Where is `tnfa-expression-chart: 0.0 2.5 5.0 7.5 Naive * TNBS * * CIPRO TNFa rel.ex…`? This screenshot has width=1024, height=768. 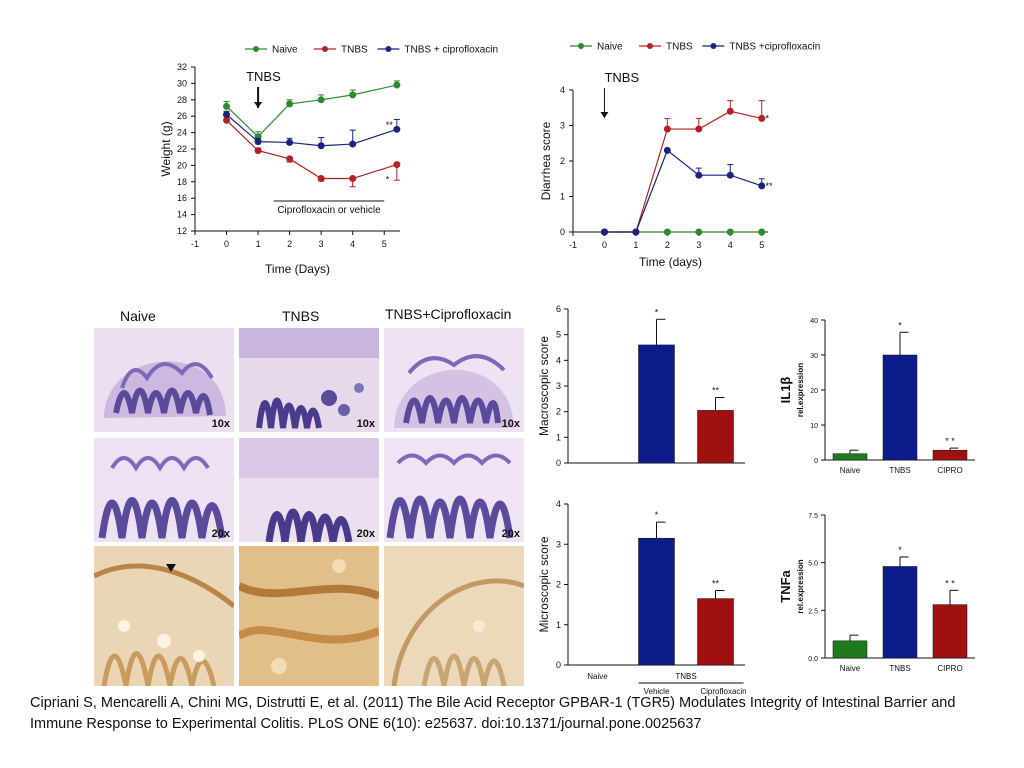 tnfa-expression-chart: 0.0 2.5 5.0 7.5 Naive * TNBS * * CIPRO TNFa rel.ex… is located at coordinates (876, 593).